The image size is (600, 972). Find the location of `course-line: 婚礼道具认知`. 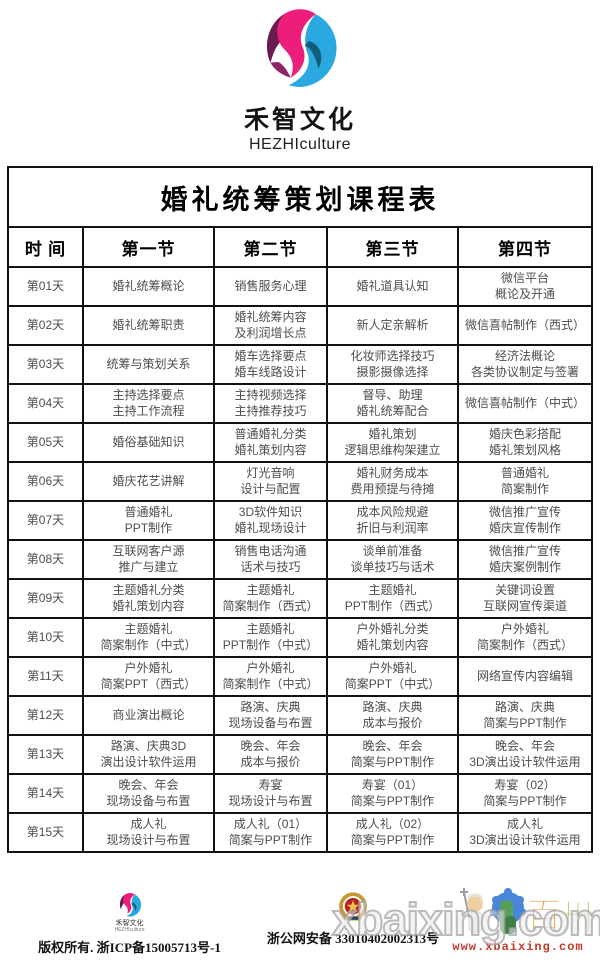

course-line: 婚礼道具认知 is located at coordinates (392, 285).